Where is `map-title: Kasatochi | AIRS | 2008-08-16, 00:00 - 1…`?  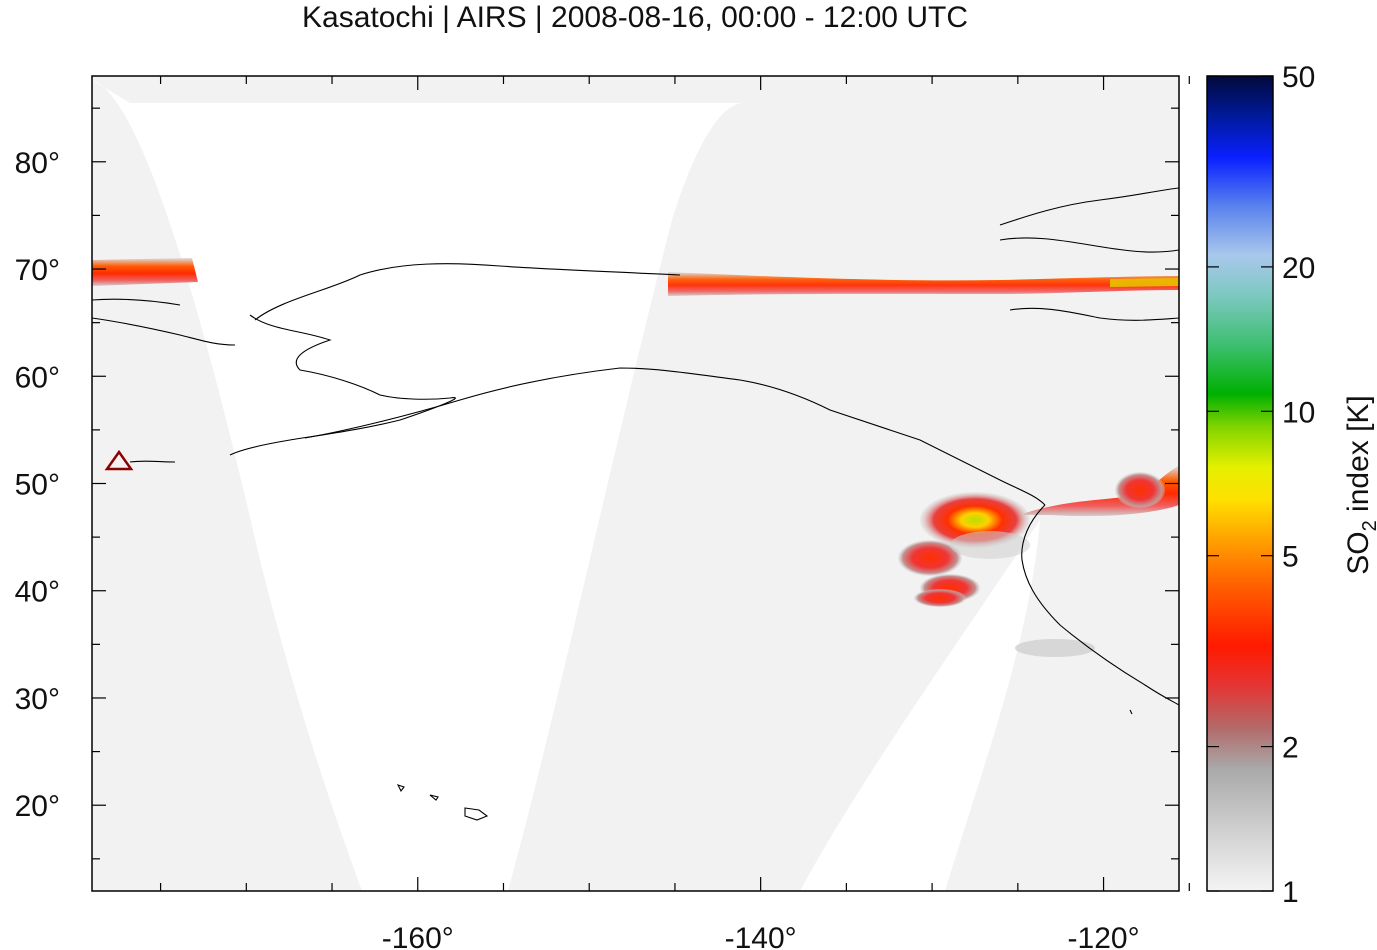 map-title: Kasatochi | AIRS | 2008-08-16, 00:00 - 1… is located at coordinates (635, 17).